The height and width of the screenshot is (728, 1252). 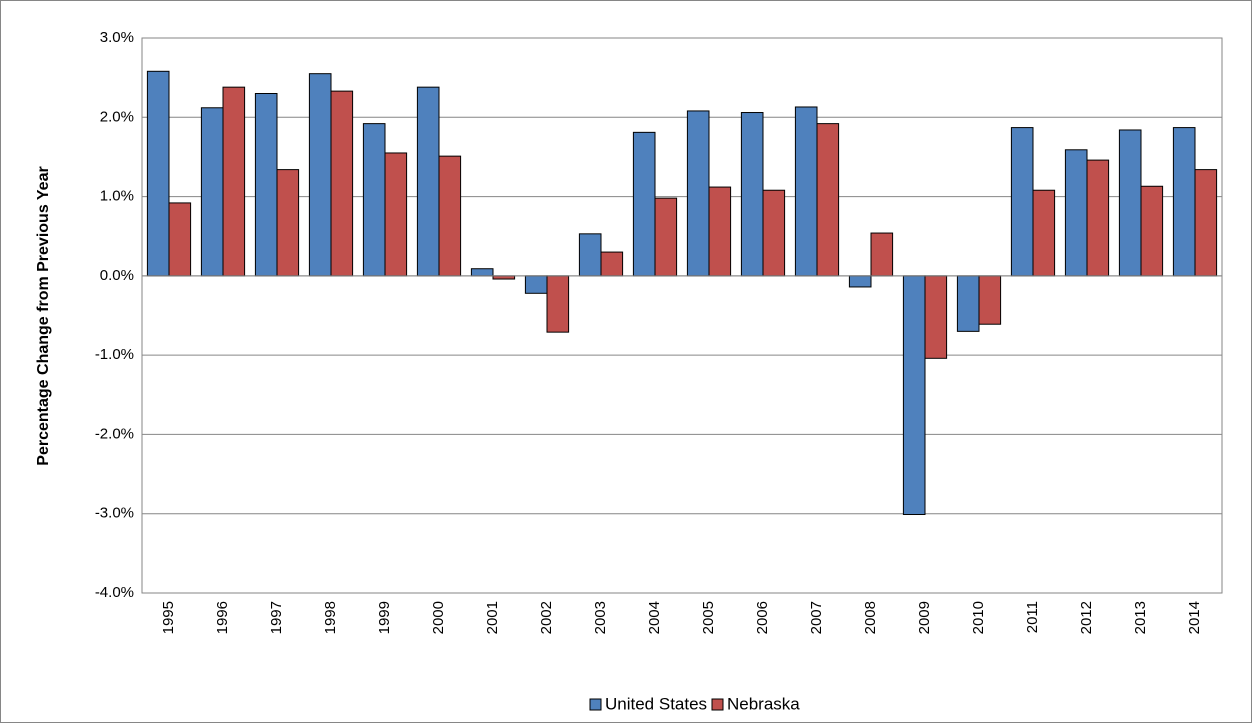 I want to click on x-tick-label: 2000, so click(x=438, y=617).